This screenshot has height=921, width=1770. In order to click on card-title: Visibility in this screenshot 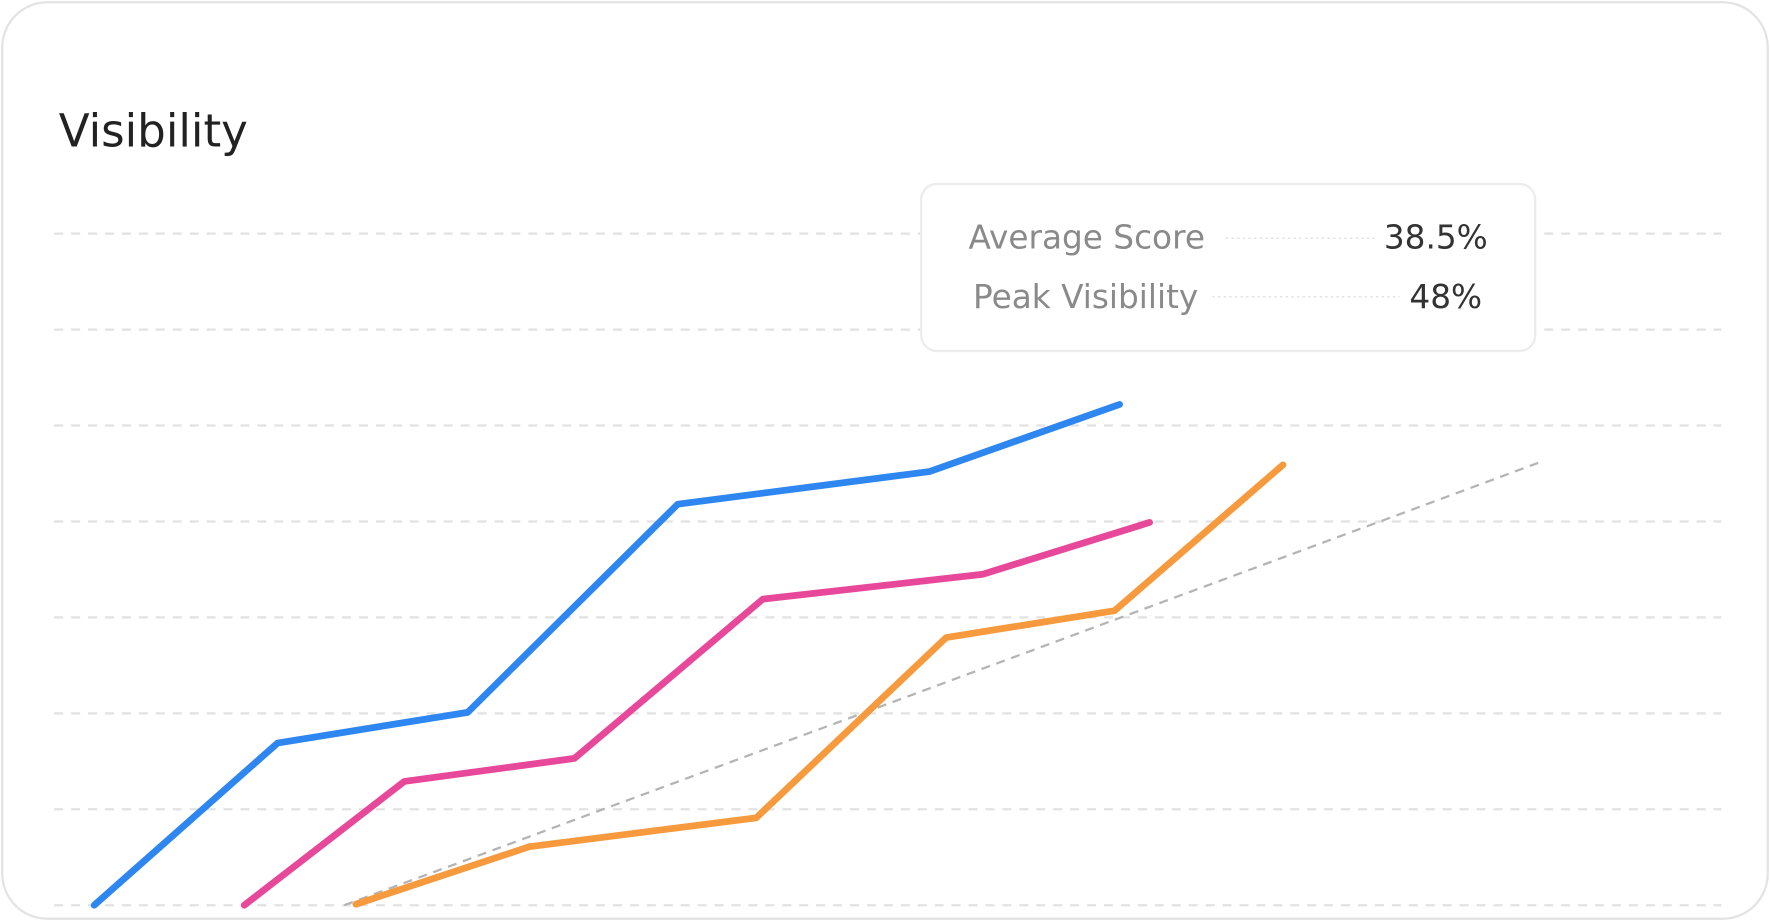, I will do `click(153, 131)`.